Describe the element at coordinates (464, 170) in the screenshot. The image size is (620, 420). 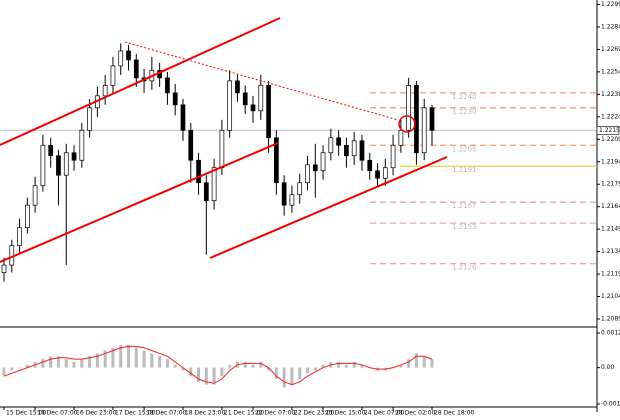
I see `level-label: 1.2191` at that location.